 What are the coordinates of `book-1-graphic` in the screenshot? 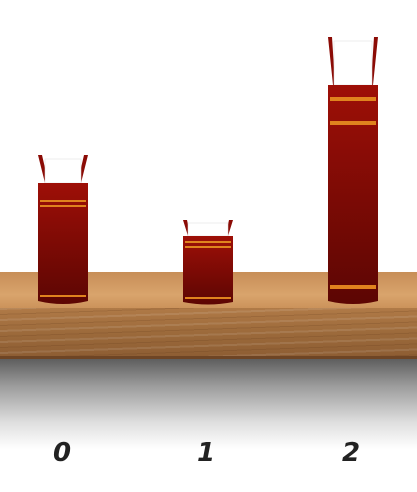 It's located at (208, 262).